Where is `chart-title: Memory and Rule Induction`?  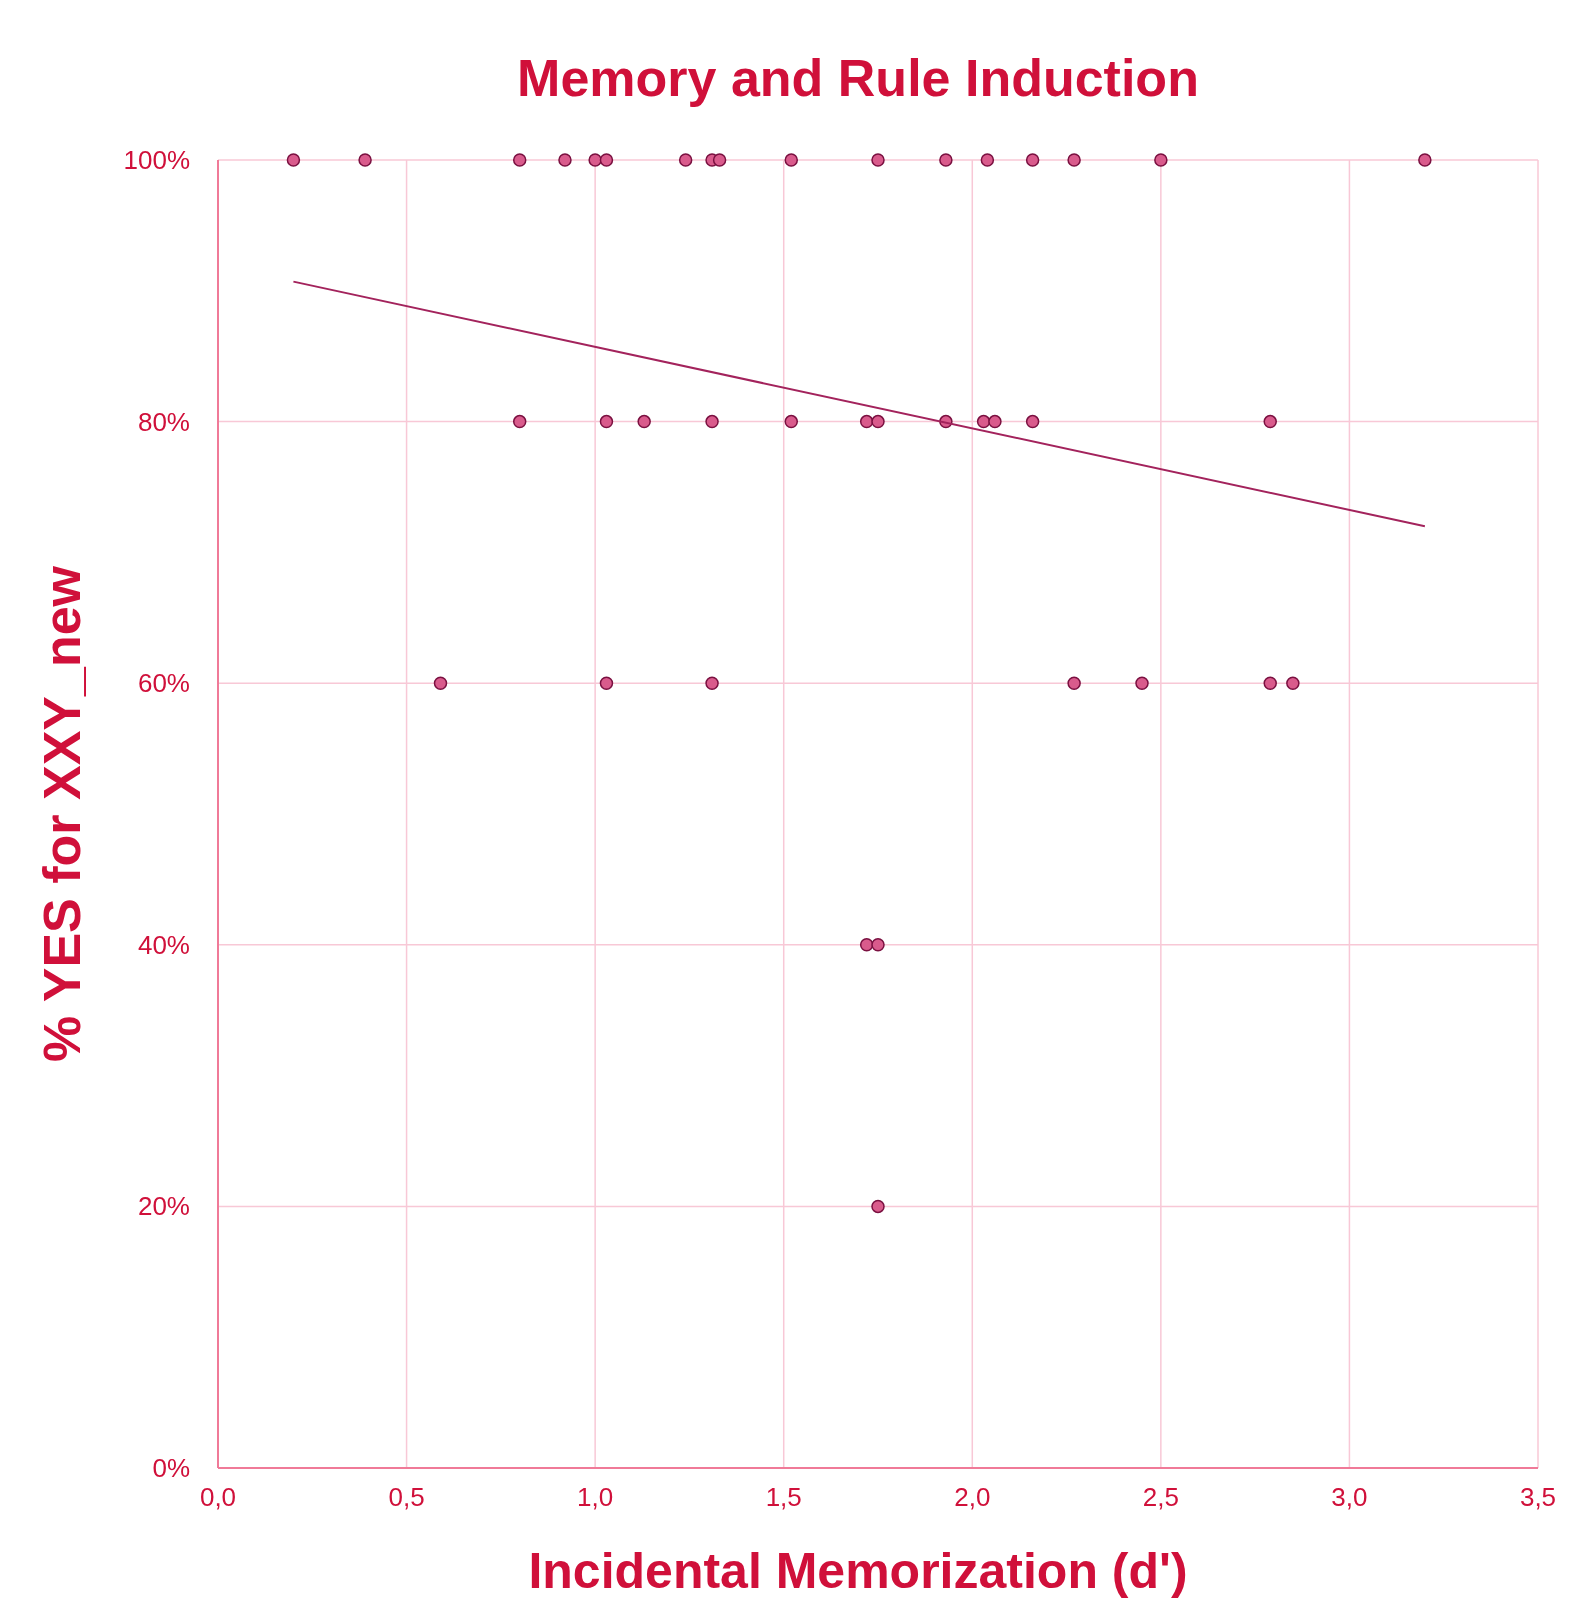
chart-title: Memory and Rule Induction is located at coordinates (858, 78).